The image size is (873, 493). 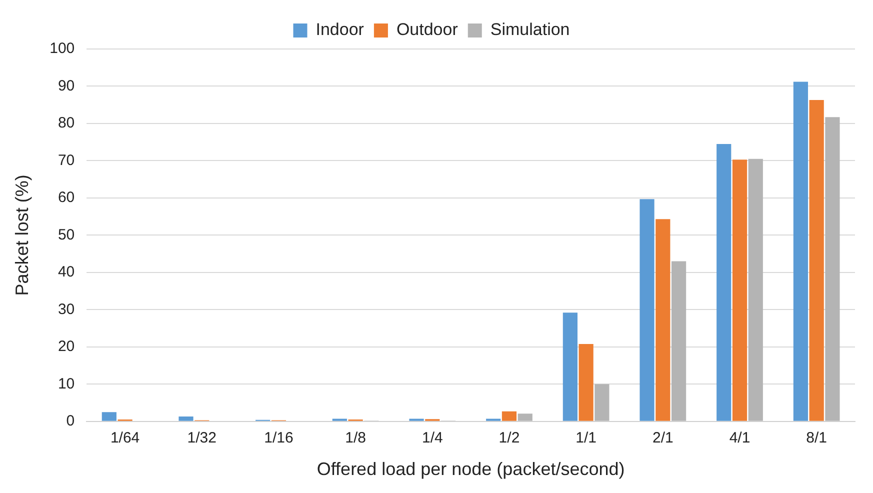 What do you see at coordinates (66, 123) in the screenshot?
I see `y-tick-label: 80` at bounding box center [66, 123].